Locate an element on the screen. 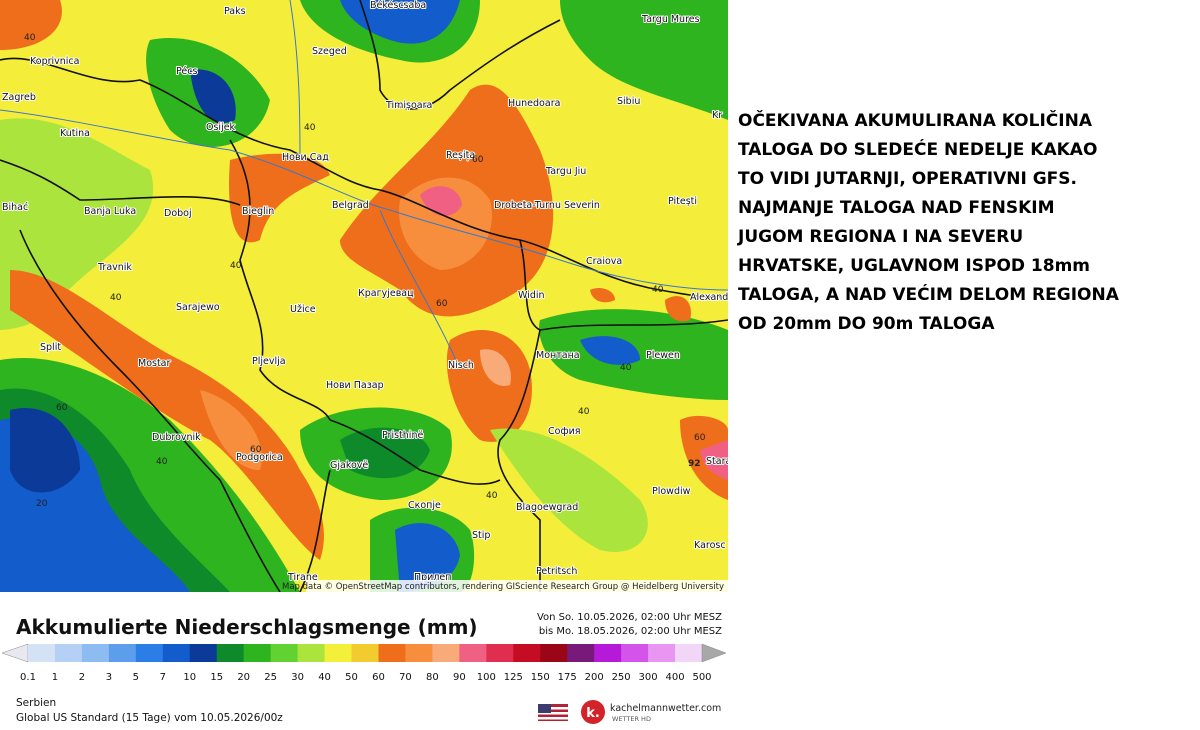  region: Serbien is located at coordinates (36, 703).